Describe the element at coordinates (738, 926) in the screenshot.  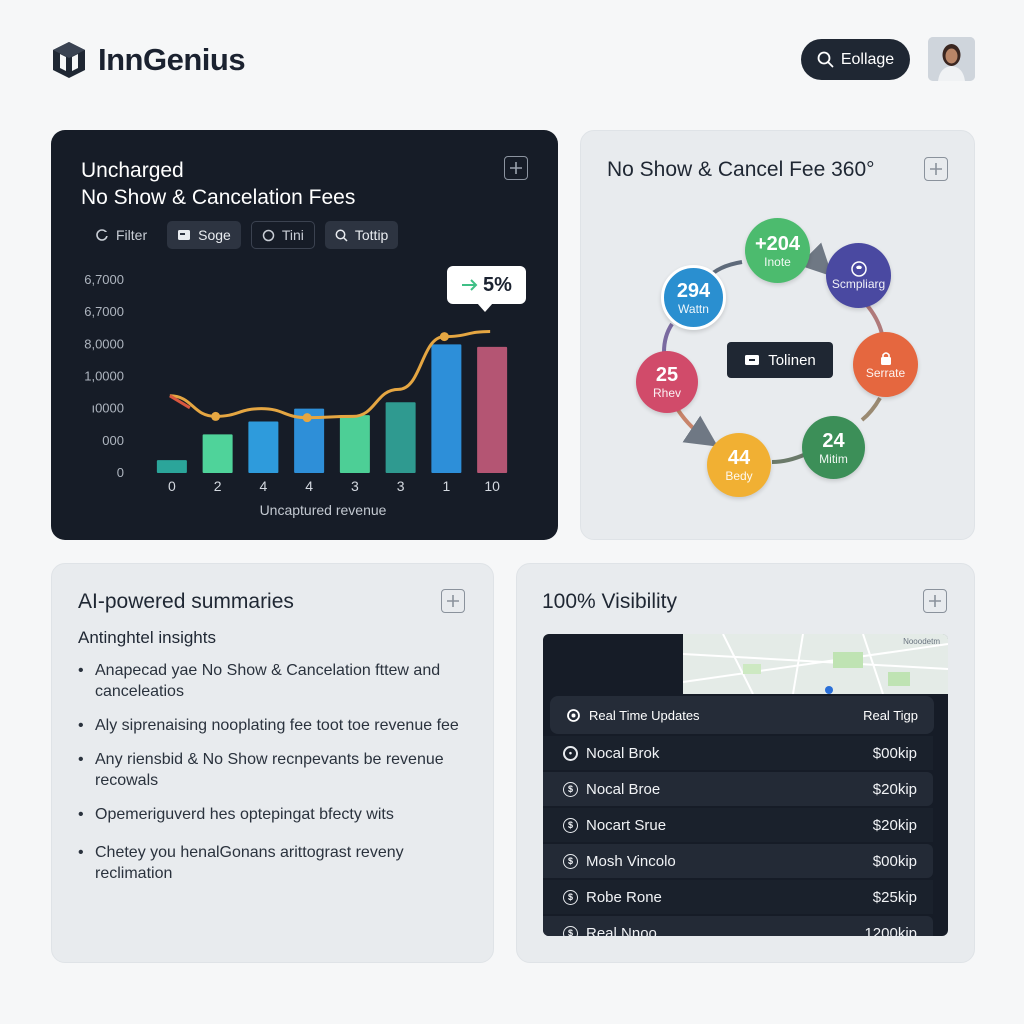
I see `table-row: $ Real Nnoo 1200kip` at that location.